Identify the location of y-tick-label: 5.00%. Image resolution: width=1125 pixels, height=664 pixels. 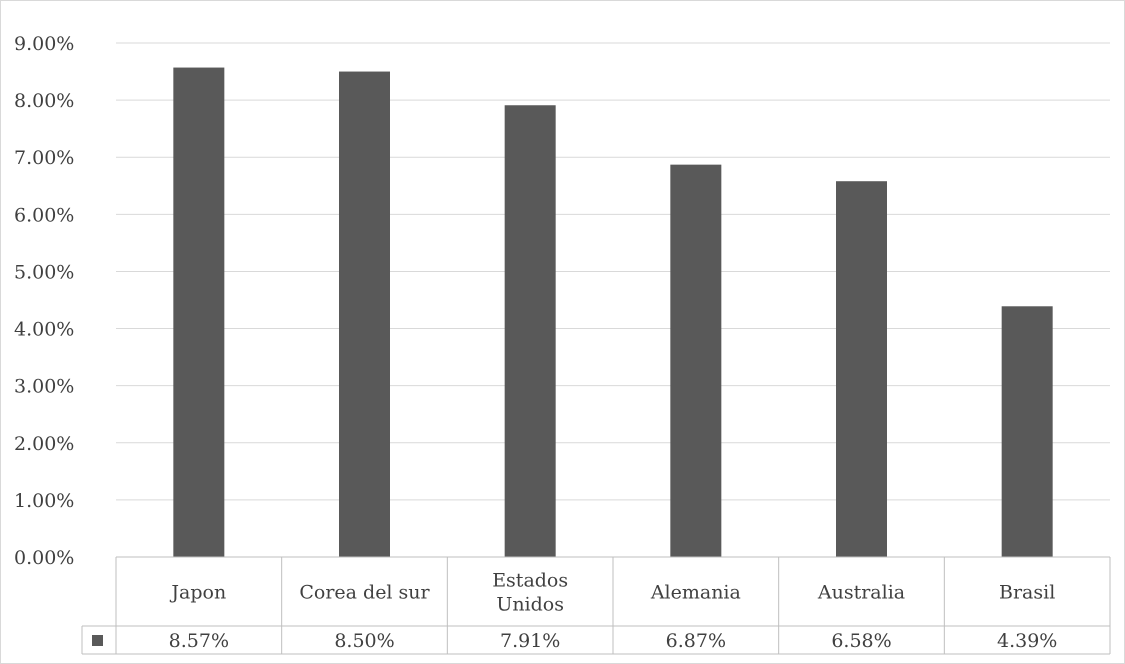
(44, 272).